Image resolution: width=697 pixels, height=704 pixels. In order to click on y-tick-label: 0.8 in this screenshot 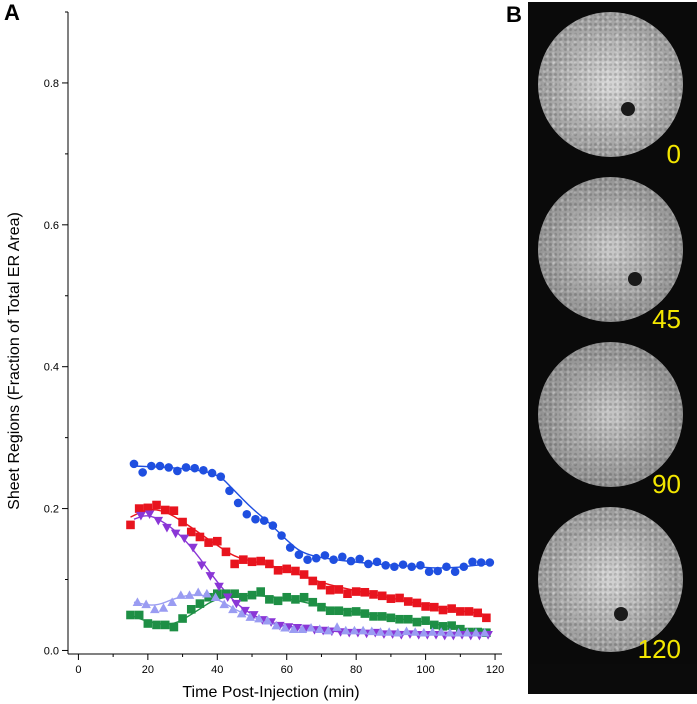, I will do `click(51, 84)`.